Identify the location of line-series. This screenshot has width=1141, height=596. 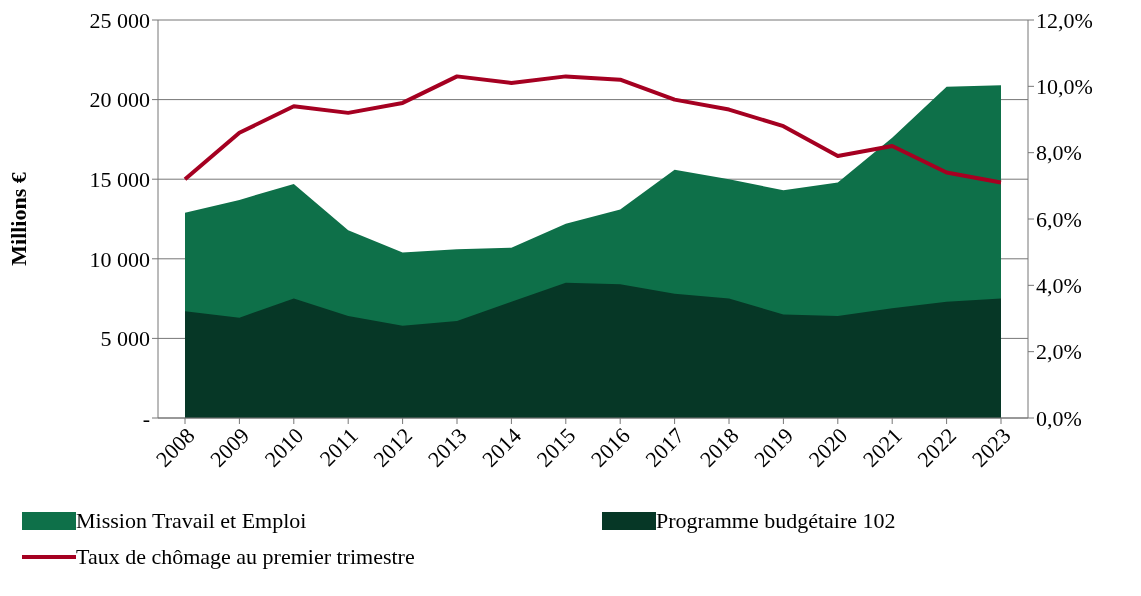
(593, 129).